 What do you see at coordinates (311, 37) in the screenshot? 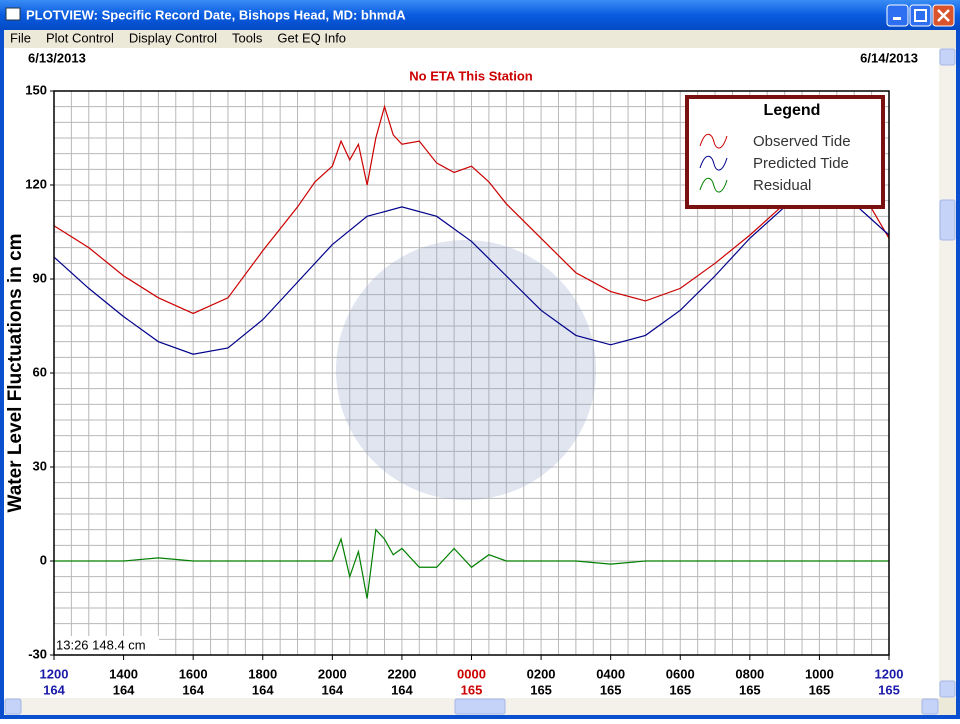
I see `menu-item: Get EQ Info` at bounding box center [311, 37].